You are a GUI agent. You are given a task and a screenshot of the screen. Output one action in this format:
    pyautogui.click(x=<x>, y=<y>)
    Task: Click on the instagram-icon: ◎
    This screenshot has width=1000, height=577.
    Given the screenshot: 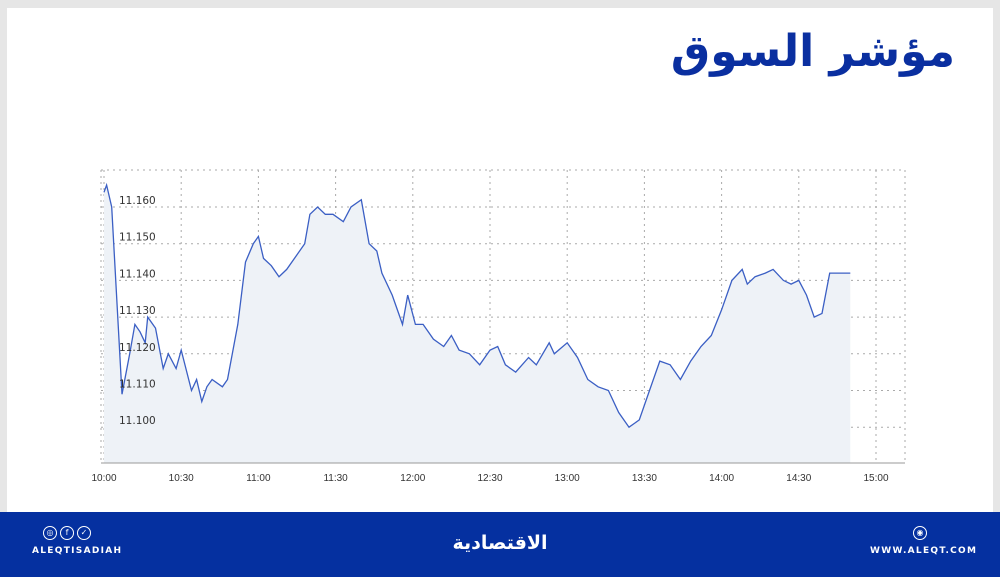 What is the action you would take?
    pyautogui.click(x=50, y=533)
    